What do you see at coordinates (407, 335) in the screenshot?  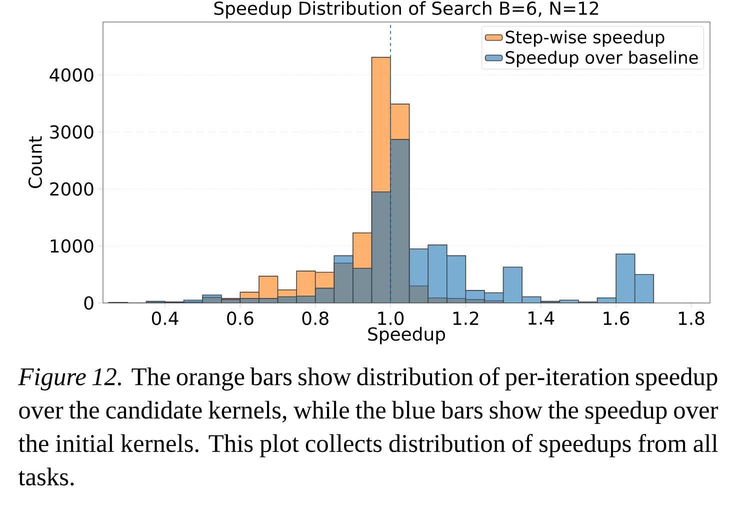 I see `x-axis-title: Speedup` at bounding box center [407, 335].